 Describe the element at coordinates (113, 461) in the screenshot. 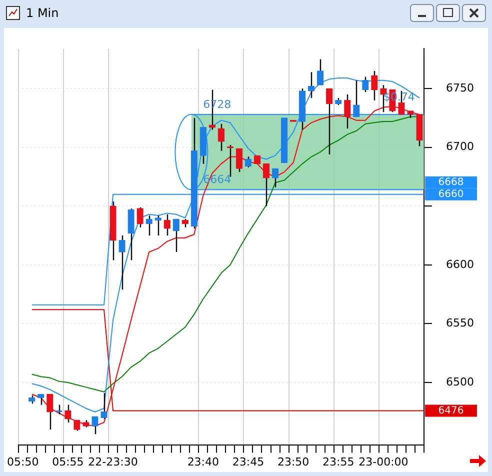

I see `x-tick-label: 22-23:30` at that location.